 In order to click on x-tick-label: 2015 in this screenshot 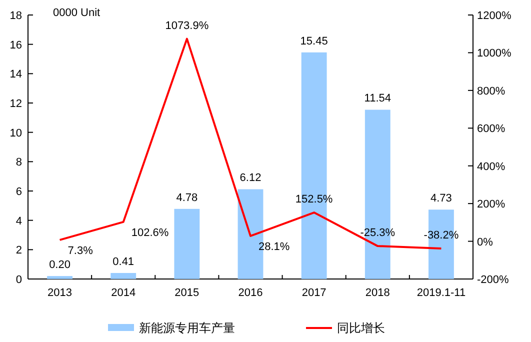, I will do `click(187, 293)`.